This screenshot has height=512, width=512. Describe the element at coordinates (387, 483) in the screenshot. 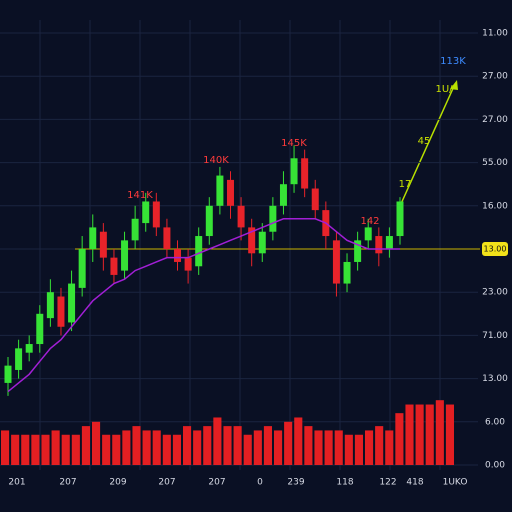

I see `x-tick-label: 122` at that location.